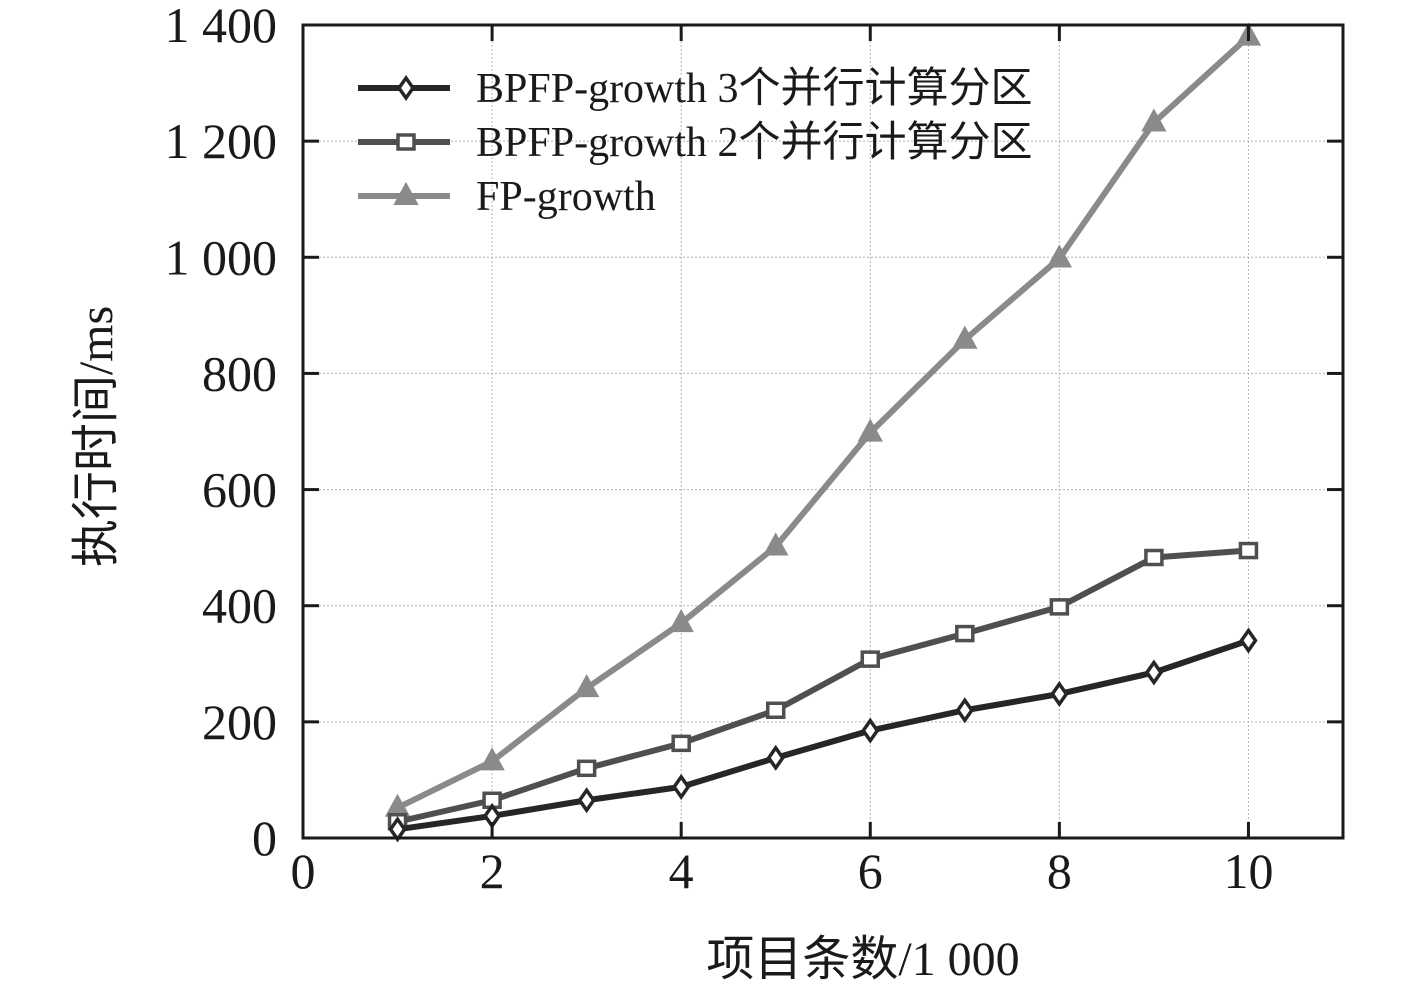 The height and width of the screenshot is (997, 1417). I want to click on x-tick-label: 2, so click(492, 871).